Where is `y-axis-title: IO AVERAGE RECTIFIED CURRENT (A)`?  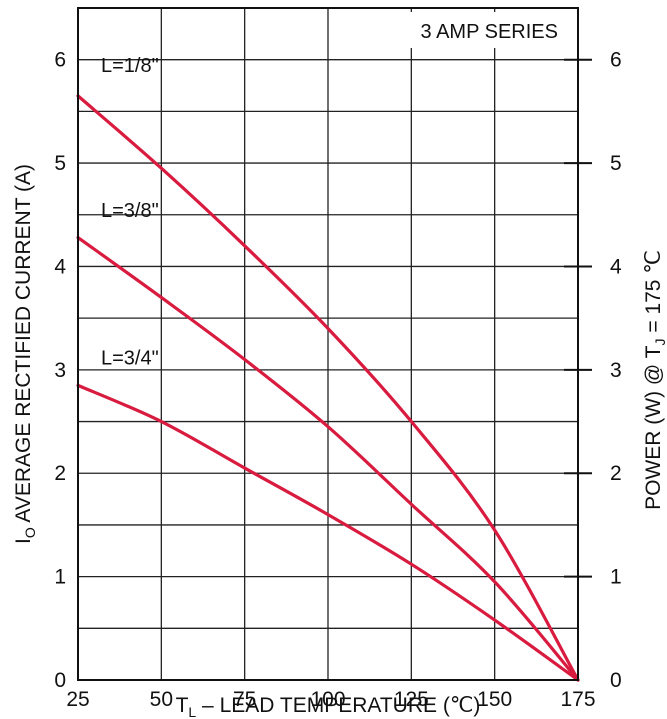
y-axis-title: IO AVERAGE RECTIFIED CURRENT (A) is located at coordinates (25, 354).